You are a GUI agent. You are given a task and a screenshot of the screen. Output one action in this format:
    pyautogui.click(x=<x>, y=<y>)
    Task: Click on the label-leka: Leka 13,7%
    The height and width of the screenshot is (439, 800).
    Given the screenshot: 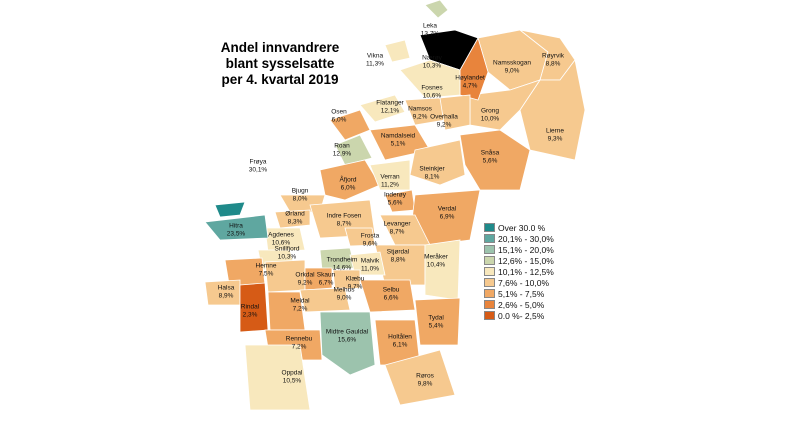 What is the action you would take?
    pyautogui.click(x=430, y=30)
    